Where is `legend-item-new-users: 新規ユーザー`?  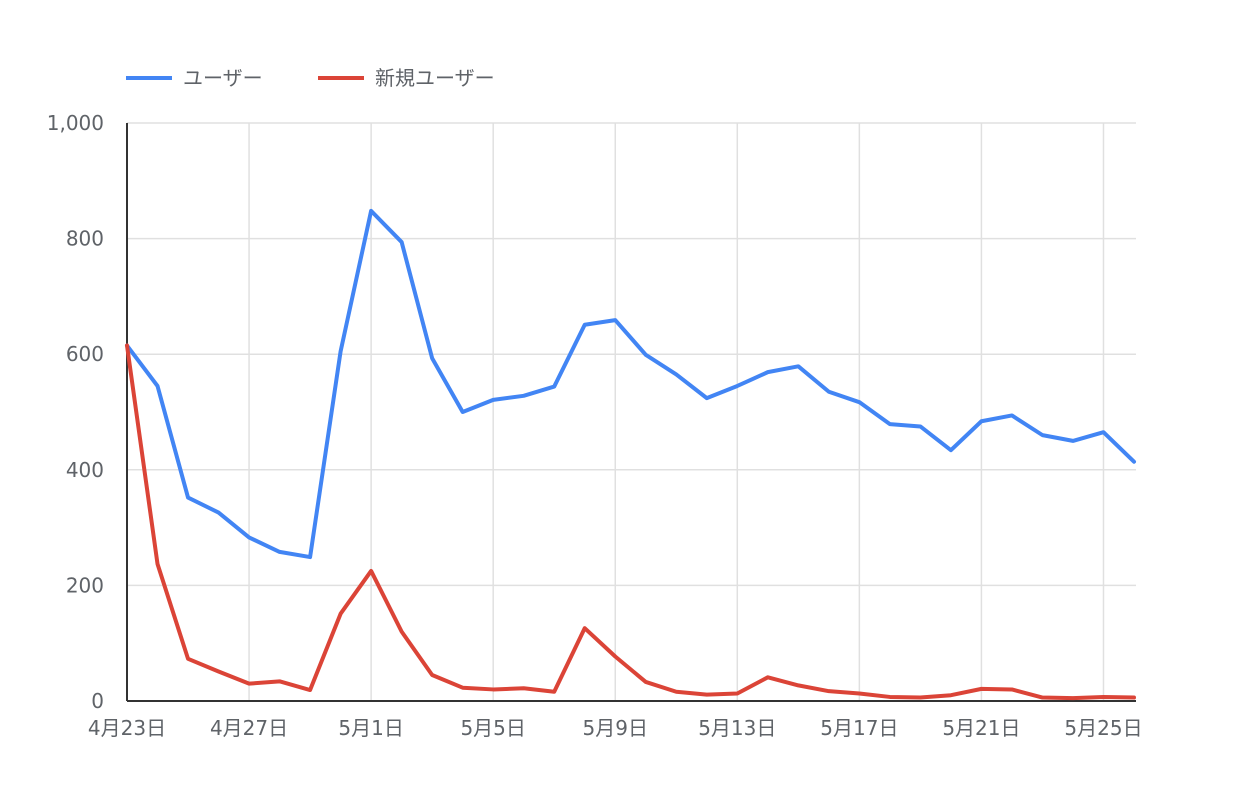
legend-item-new-users: 新規ユーザー is located at coordinates (406, 78).